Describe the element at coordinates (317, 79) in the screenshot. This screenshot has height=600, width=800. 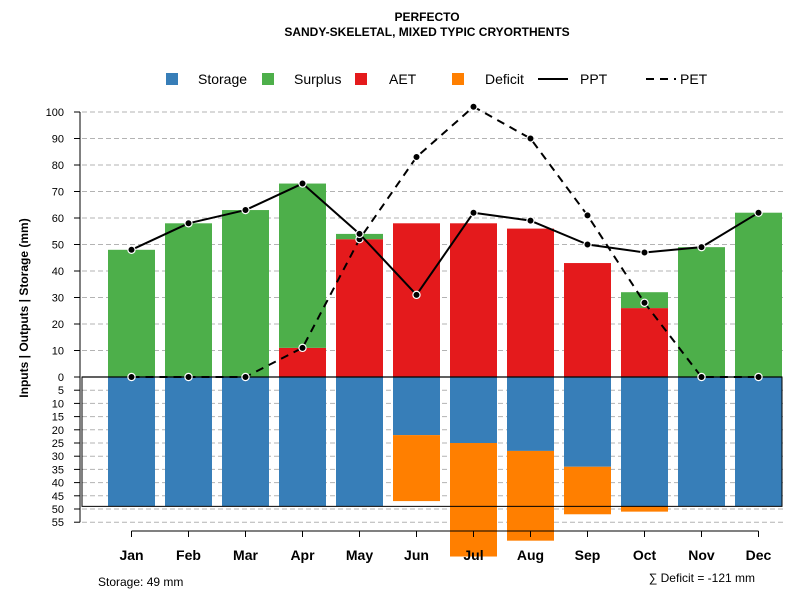
I see `legend-label: Surplus` at that location.